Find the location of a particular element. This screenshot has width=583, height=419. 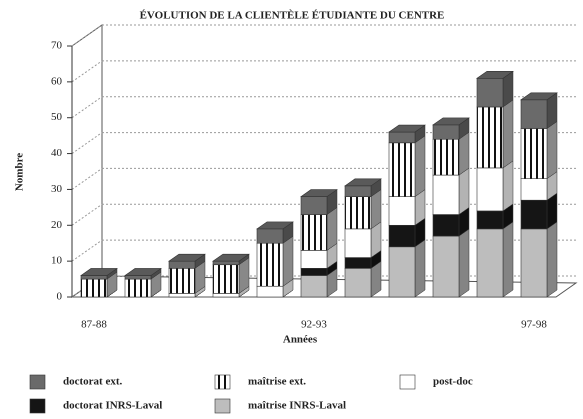

legend-label: maîtrise ext. is located at coordinates (277, 382).